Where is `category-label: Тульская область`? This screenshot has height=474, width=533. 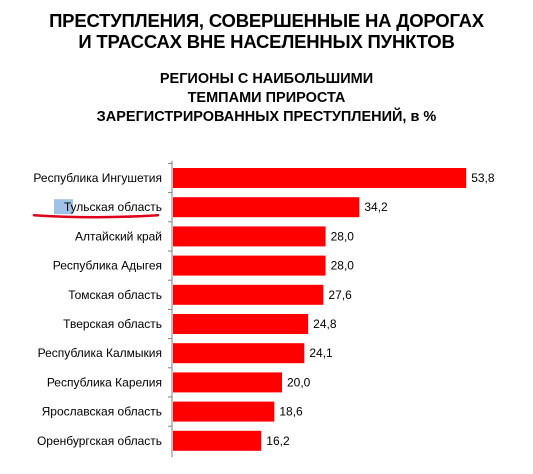 category-label: Тульская область is located at coordinates (113, 207).